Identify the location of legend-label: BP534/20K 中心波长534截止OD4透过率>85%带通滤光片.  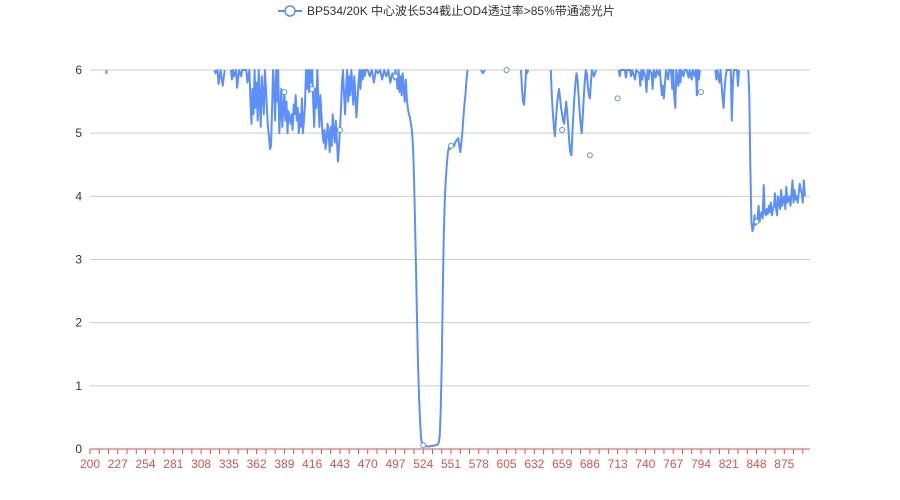
(461, 10).